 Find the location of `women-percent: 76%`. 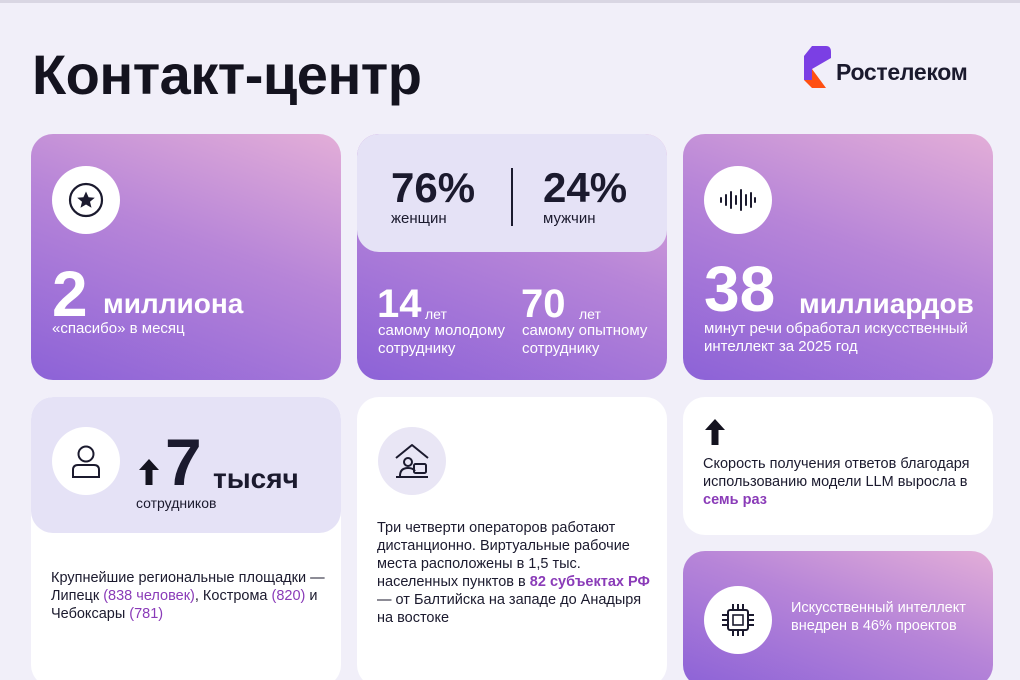

women-percent: 76% is located at coordinates (433, 187).